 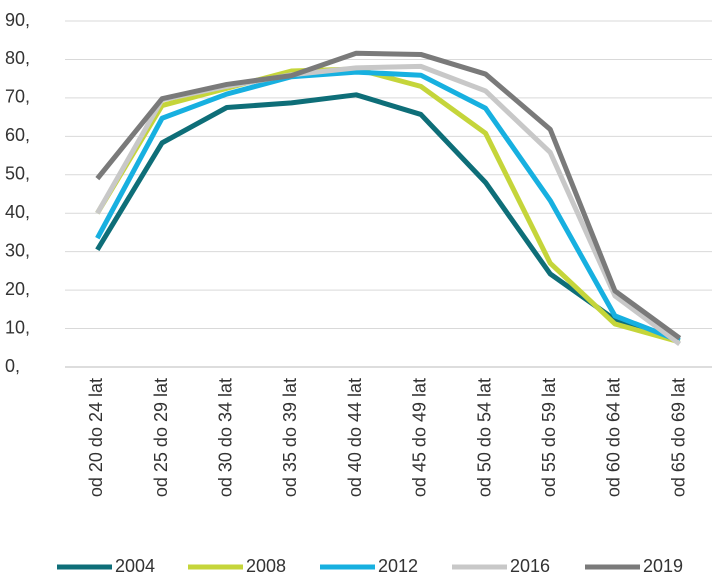 What do you see at coordinates (135, 566) in the screenshot?
I see `legend-label: 2004` at bounding box center [135, 566].